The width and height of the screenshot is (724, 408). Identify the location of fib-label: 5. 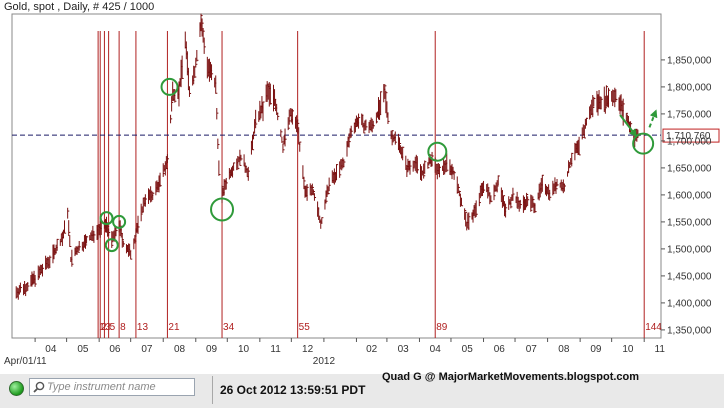
(113, 327).